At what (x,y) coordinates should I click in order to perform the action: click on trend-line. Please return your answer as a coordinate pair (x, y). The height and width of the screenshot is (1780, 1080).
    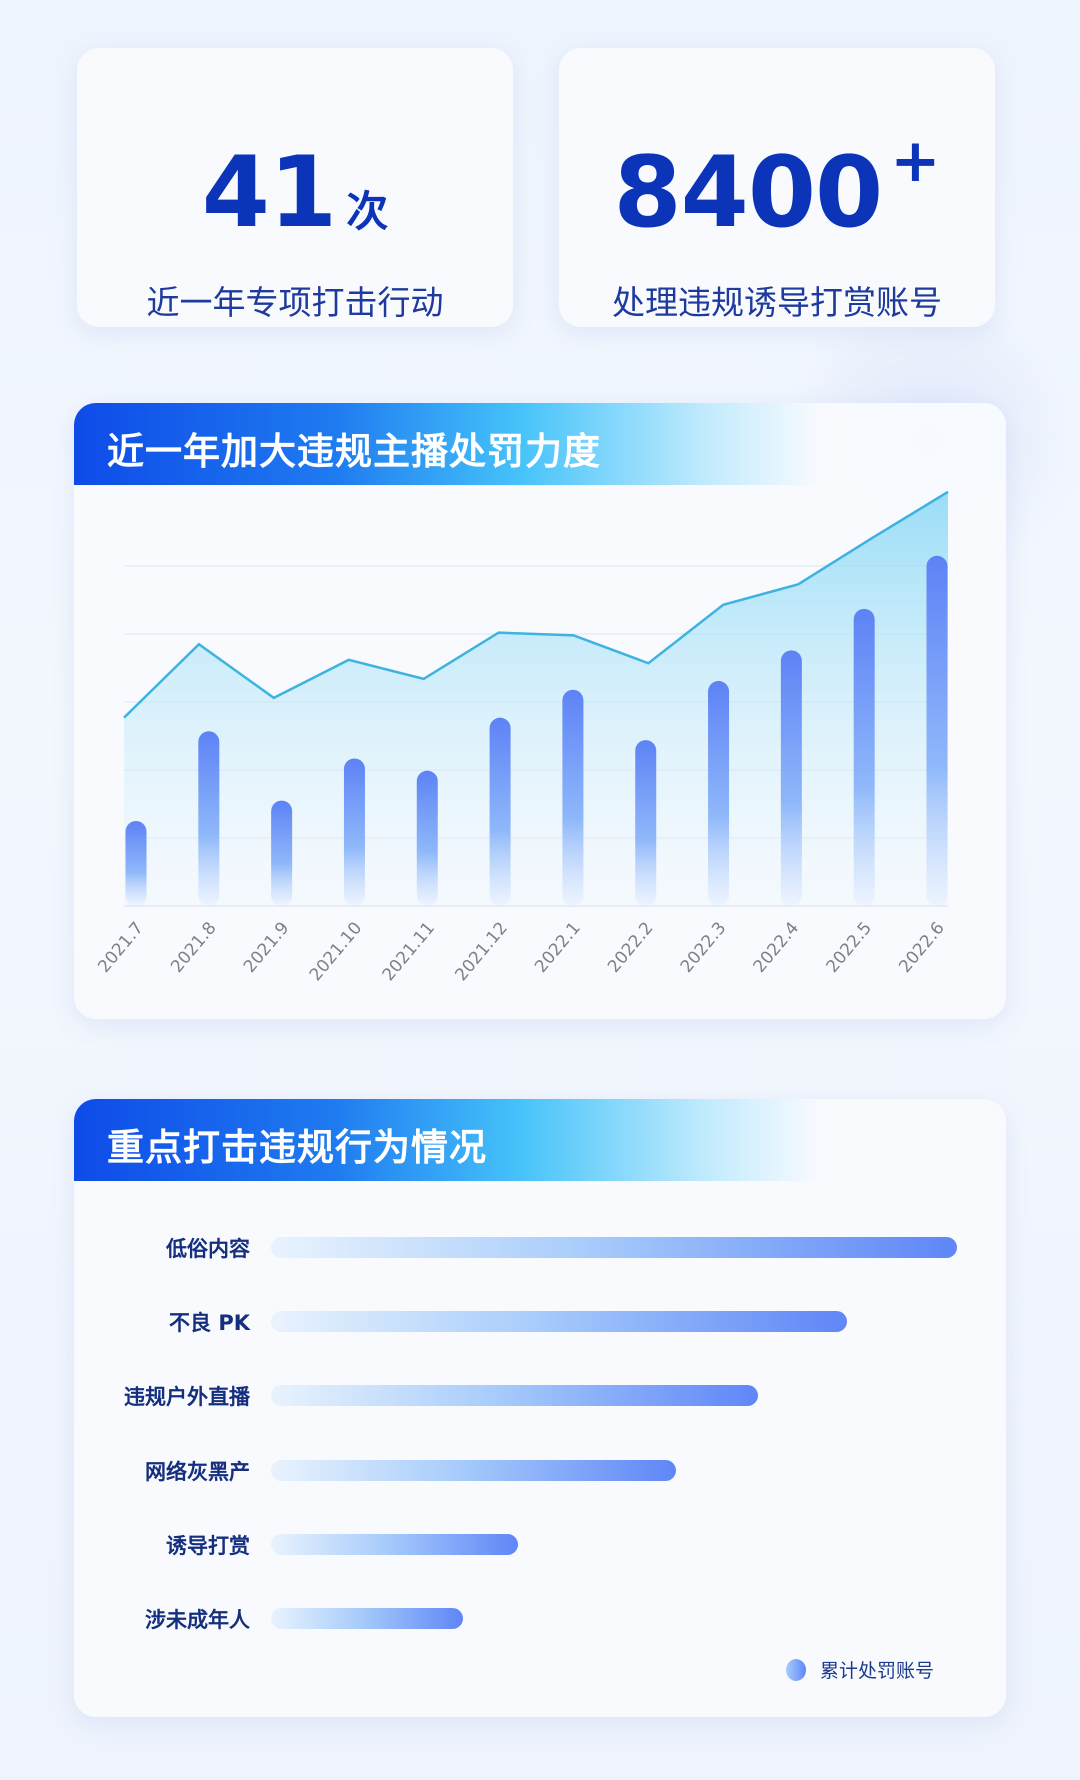
    Looking at the image, I should click on (536, 604).